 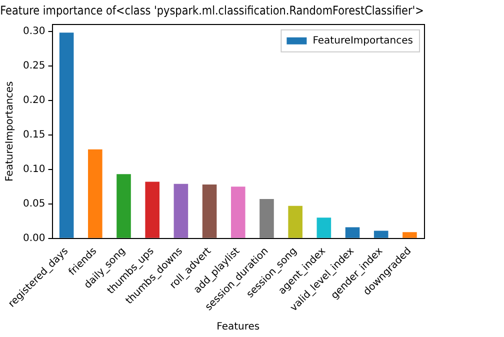 What do you see at coordinates (363, 40) in the screenshot?
I see `legend-label: FeatureImportances` at bounding box center [363, 40].